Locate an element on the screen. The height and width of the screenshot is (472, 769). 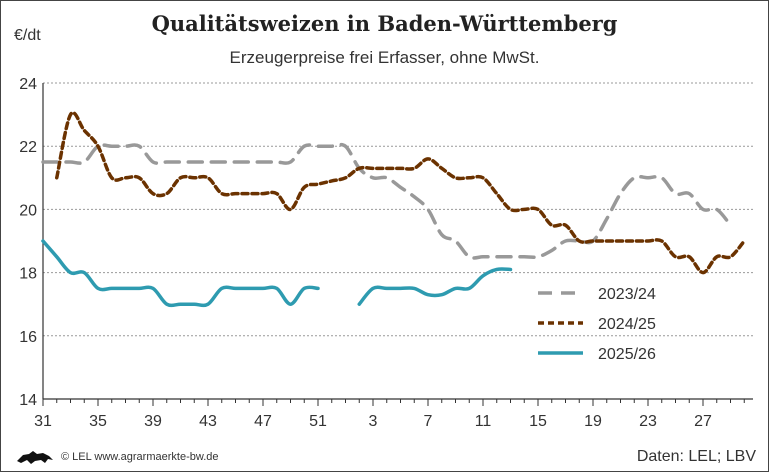
x-tick-label: 19 is located at coordinates (593, 421).